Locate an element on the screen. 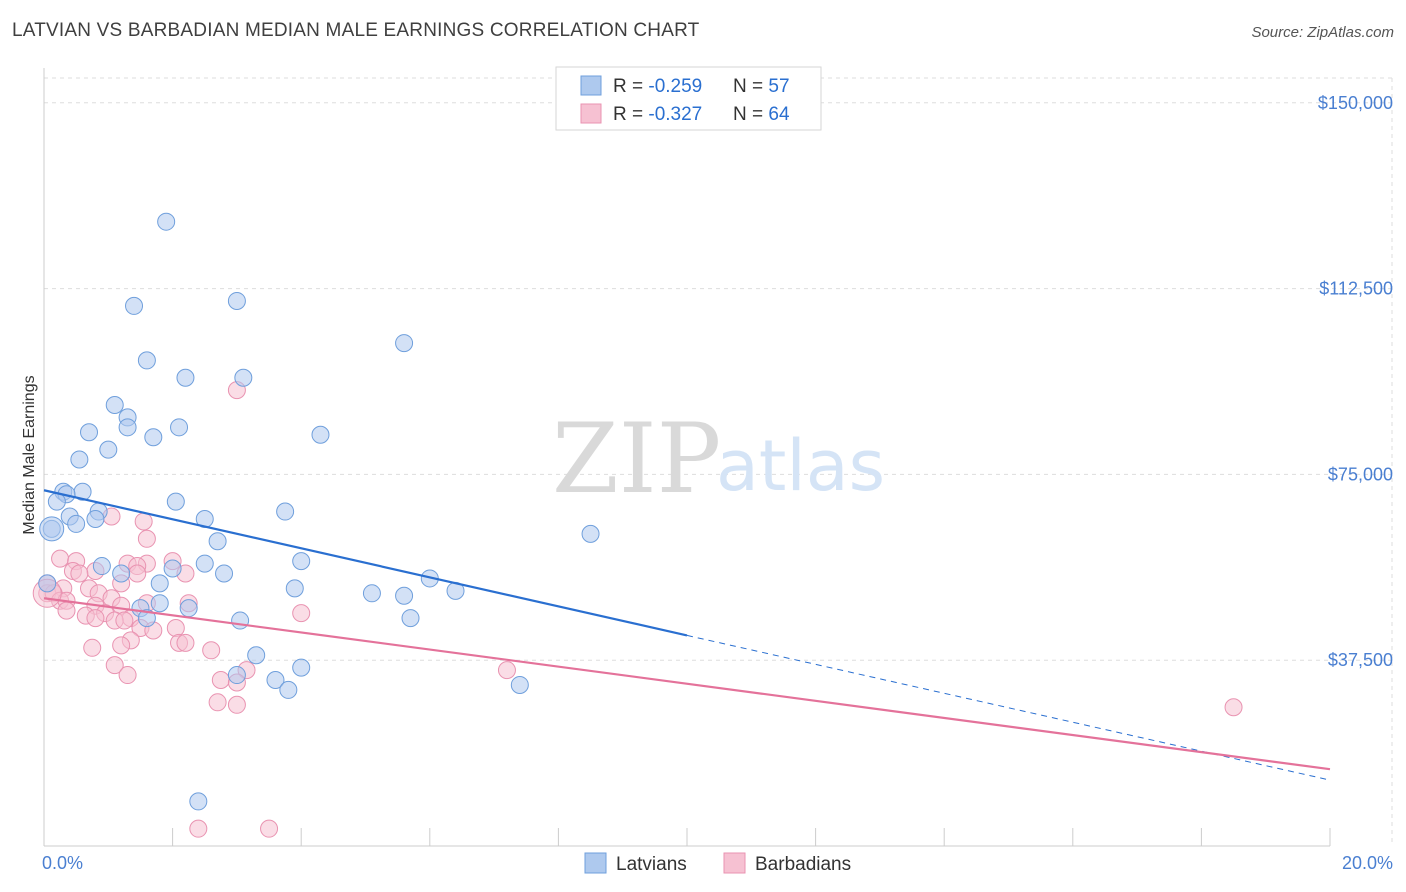  correlation-legend: R = -0.259 N = 57 R = -0.327 N = 64 is located at coordinates (688, 98).